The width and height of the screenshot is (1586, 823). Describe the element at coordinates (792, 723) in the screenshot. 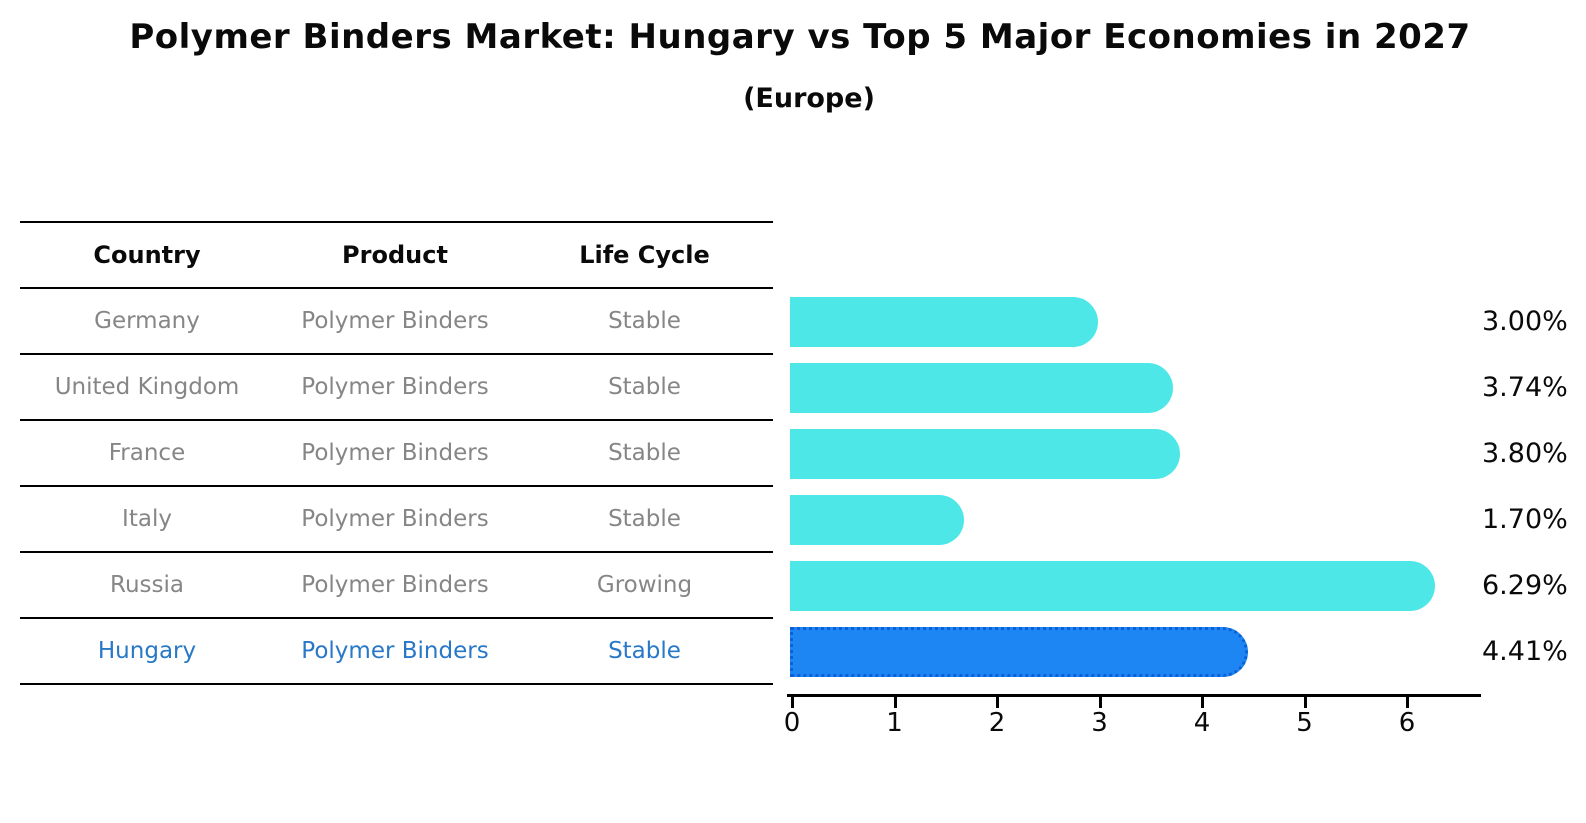

I see `x-tick-label: 0` at that location.